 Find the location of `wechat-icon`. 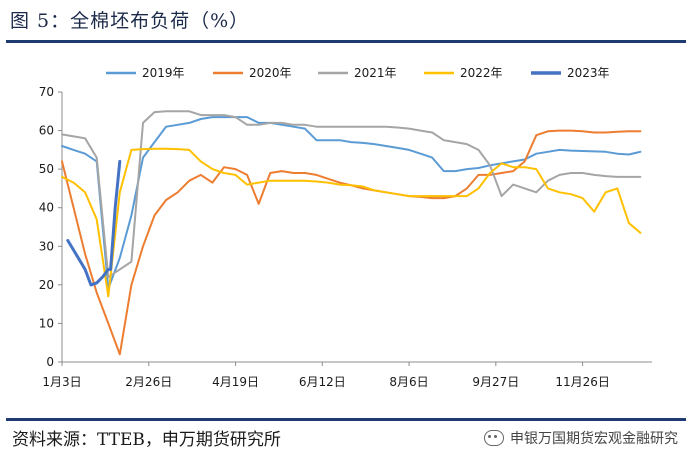

wechat-icon is located at coordinates (494, 438).